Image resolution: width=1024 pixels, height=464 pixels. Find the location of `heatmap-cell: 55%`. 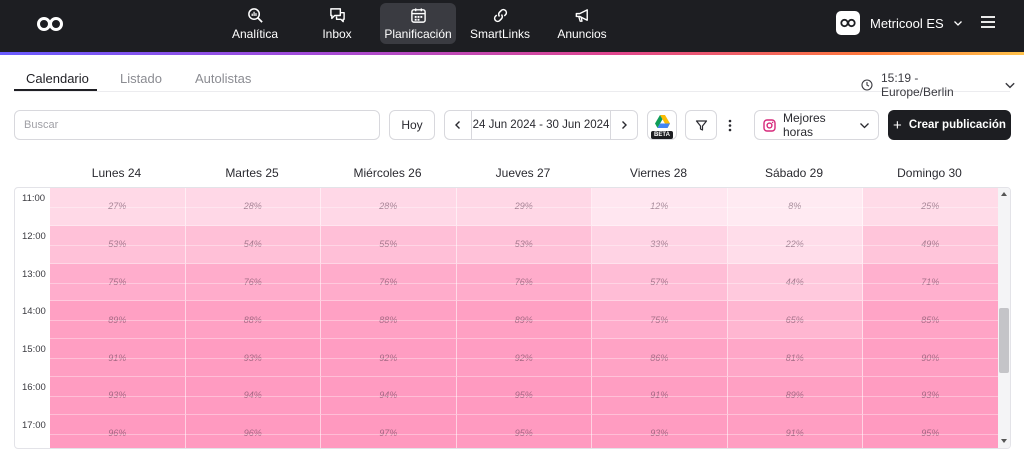

heatmap-cell: 55% is located at coordinates (389, 244).